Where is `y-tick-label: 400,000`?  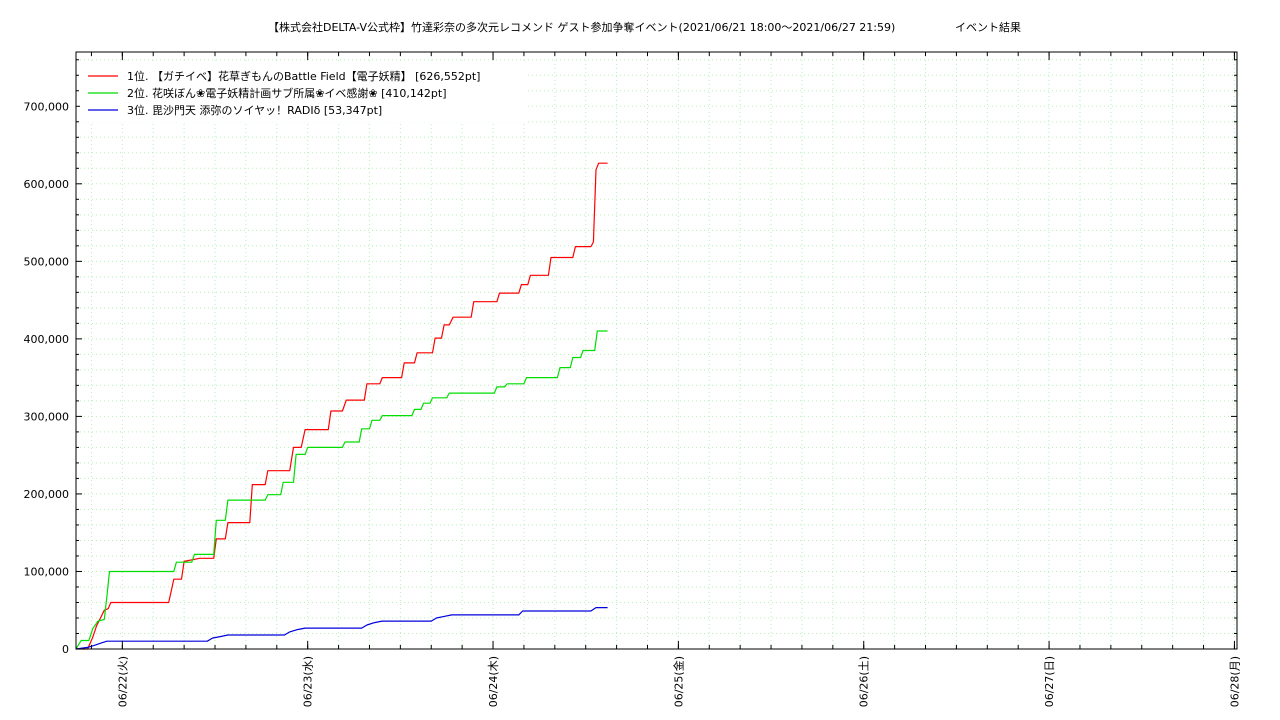 y-tick-label: 400,000 is located at coordinates (47, 339).